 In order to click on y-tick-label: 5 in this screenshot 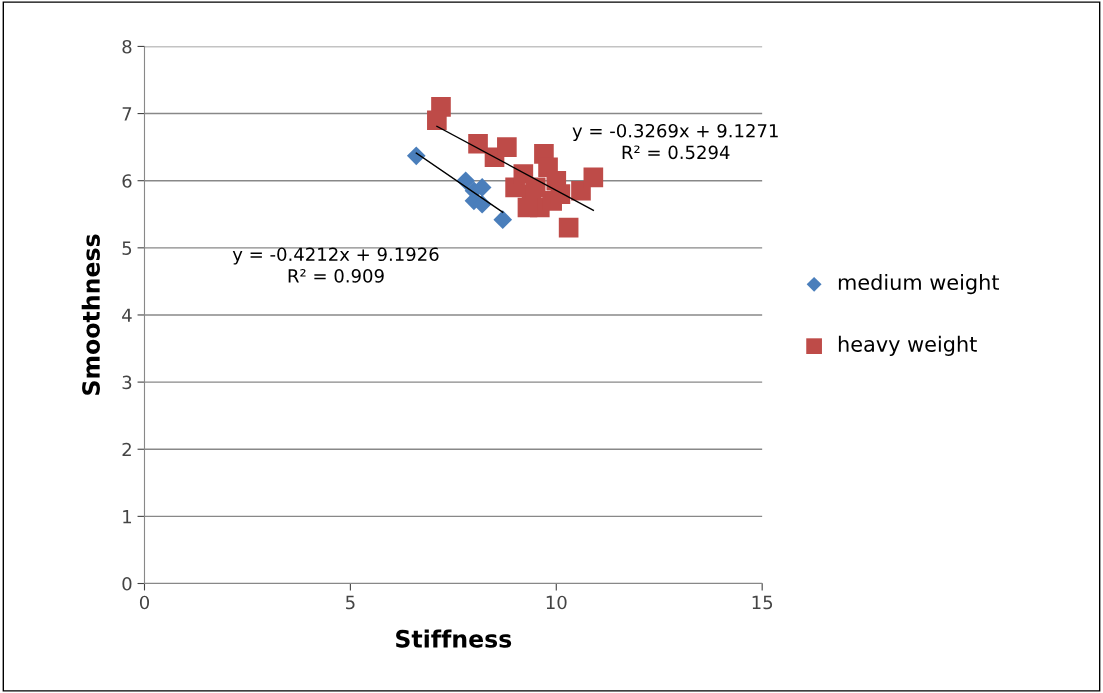, I will do `click(127, 248)`.